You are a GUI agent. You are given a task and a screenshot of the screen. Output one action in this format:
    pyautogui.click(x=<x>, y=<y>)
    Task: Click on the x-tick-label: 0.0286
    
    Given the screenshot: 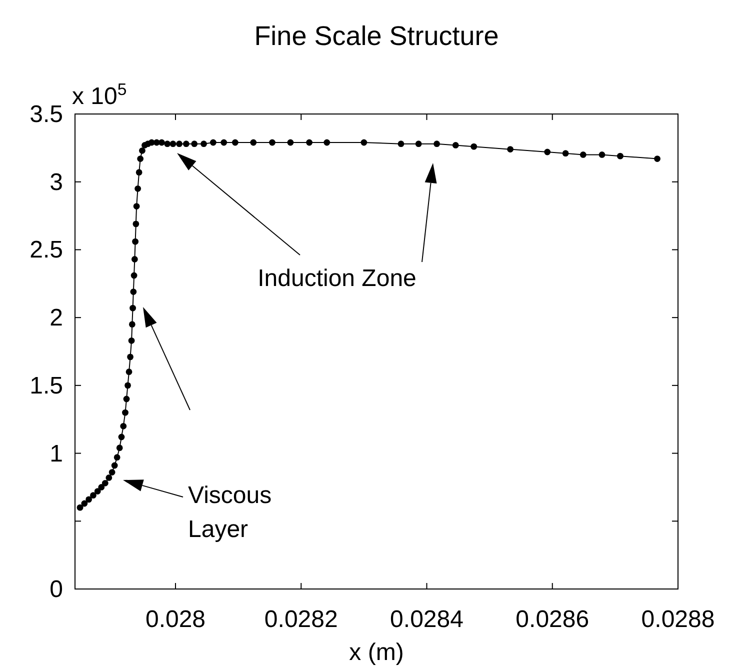 What is the action you would take?
    pyautogui.click(x=553, y=619)
    